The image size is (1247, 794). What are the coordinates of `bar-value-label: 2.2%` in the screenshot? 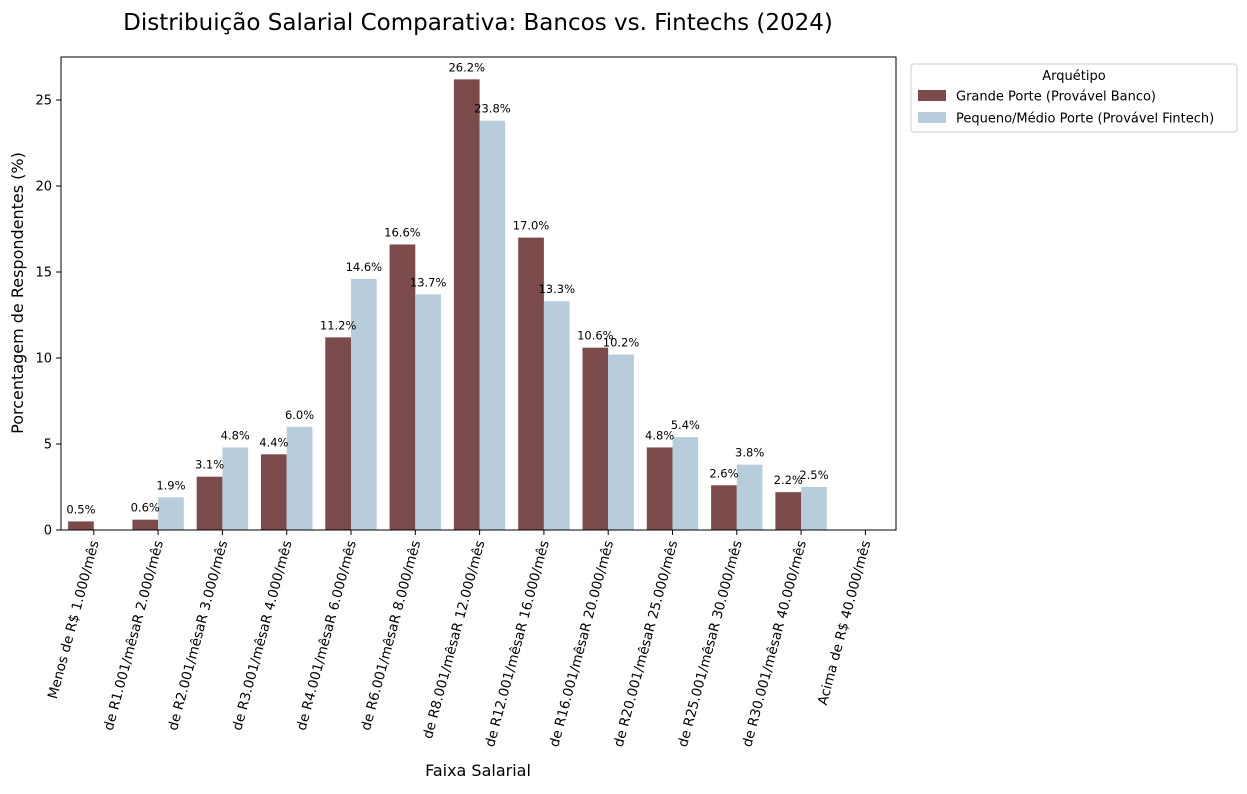 It's located at (788, 480).